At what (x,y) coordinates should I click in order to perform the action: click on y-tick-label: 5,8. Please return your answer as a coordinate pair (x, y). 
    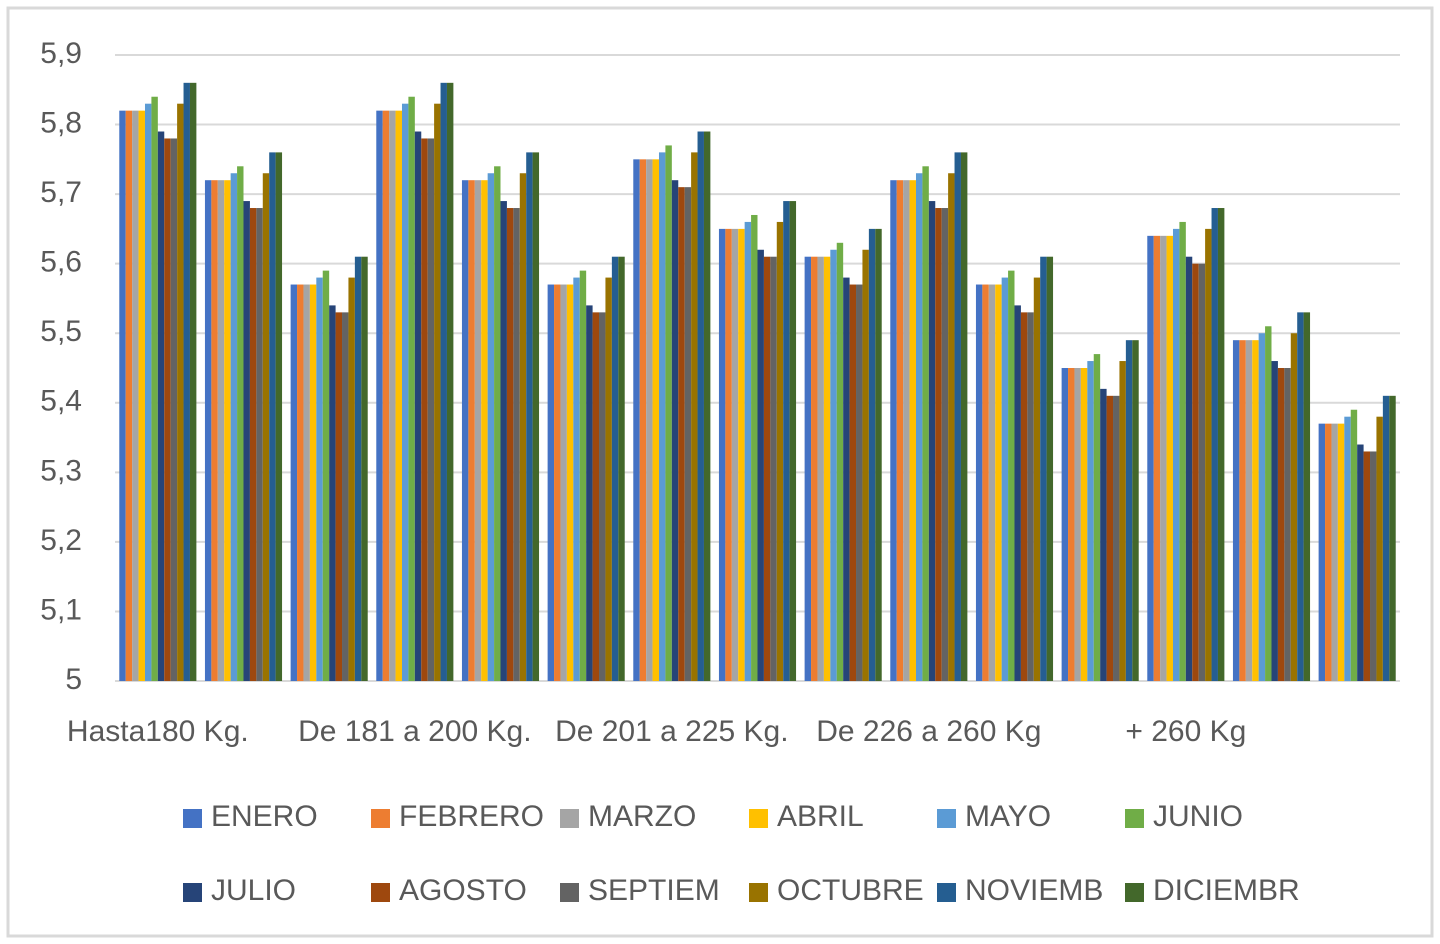
    Looking at the image, I should click on (61, 122).